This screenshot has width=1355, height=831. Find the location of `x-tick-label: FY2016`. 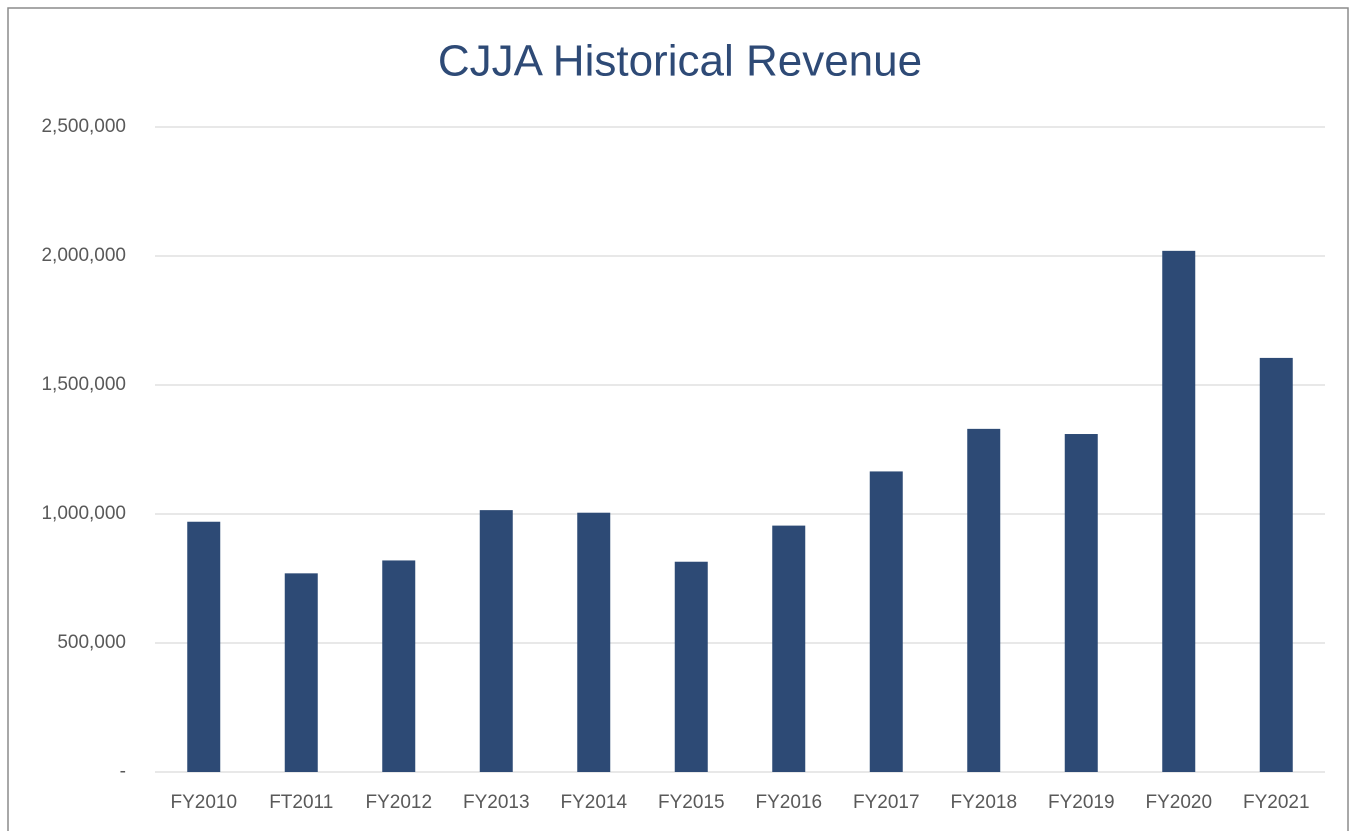

x-tick-label: FY2016 is located at coordinates (788, 802).